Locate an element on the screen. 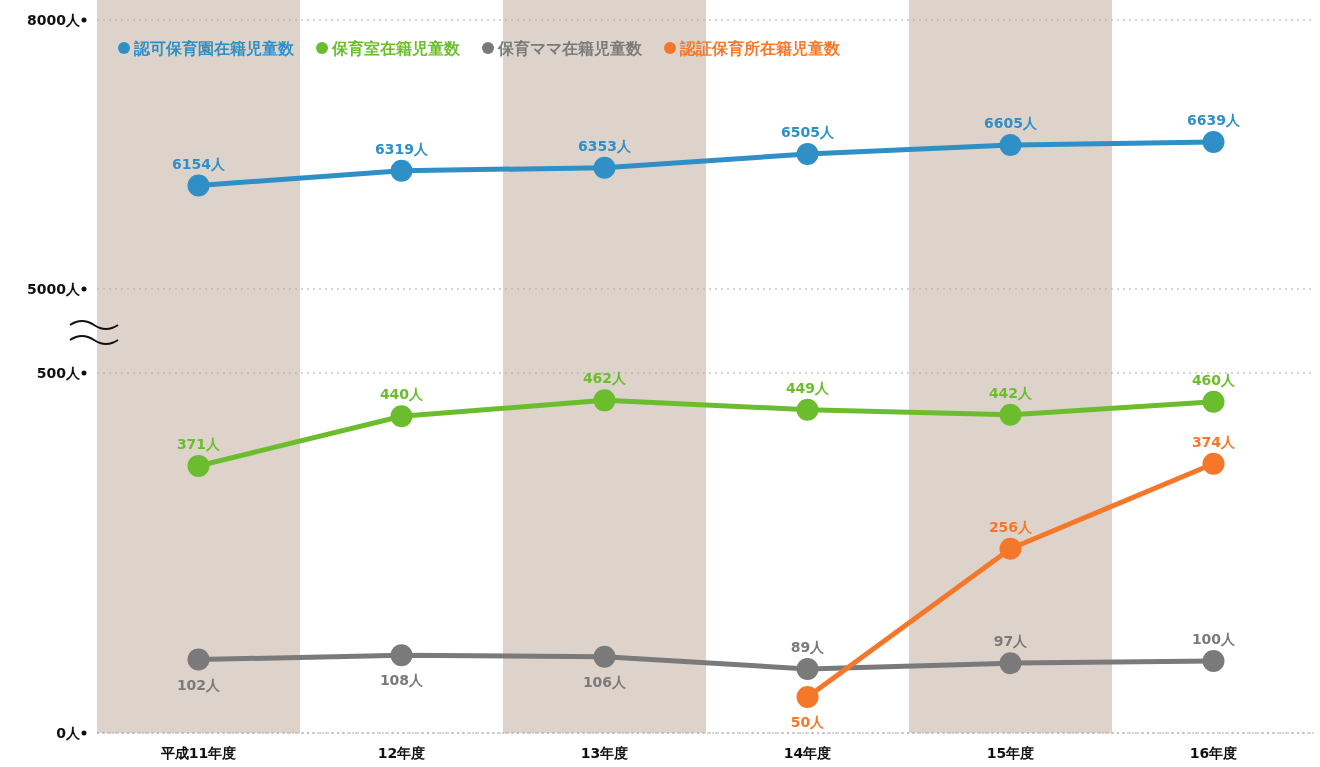  data-label: 462人 is located at coordinates (605, 378).